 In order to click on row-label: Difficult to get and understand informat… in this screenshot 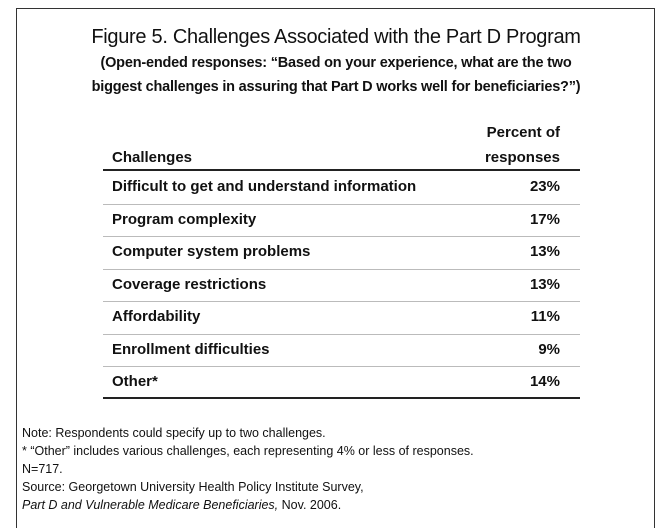, I will do `click(264, 186)`.